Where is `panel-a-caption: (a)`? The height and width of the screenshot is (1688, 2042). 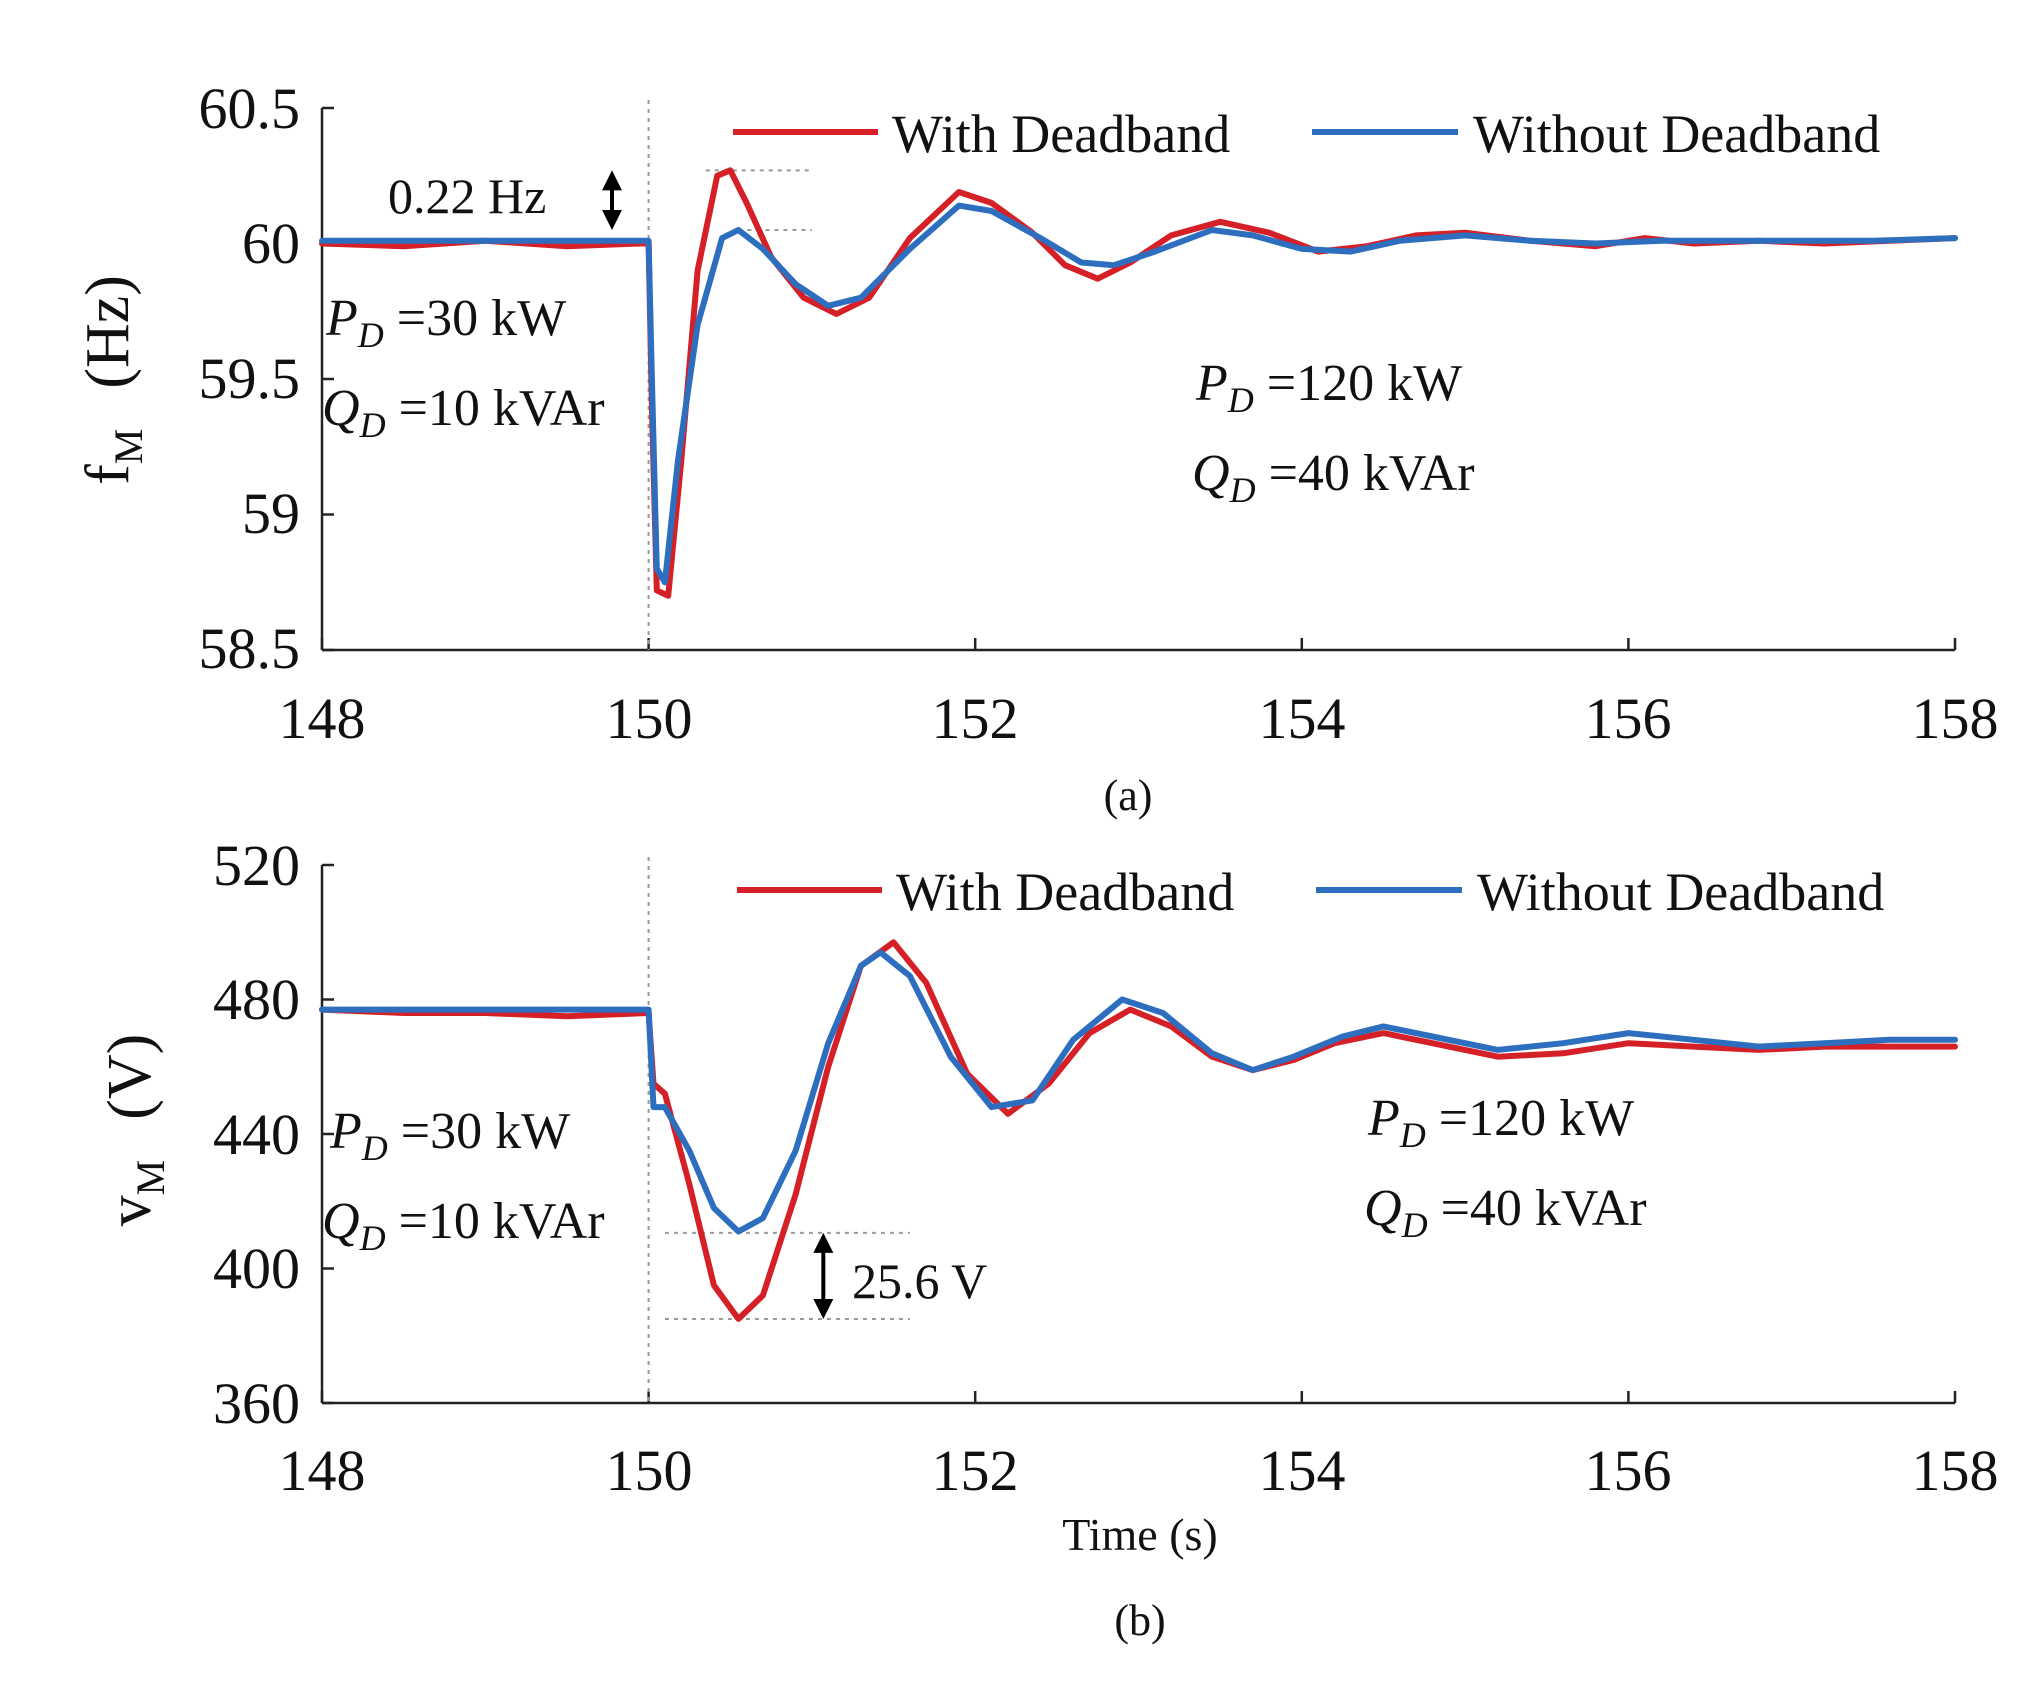 panel-a-caption: (a) is located at coordinates (1128, 795).